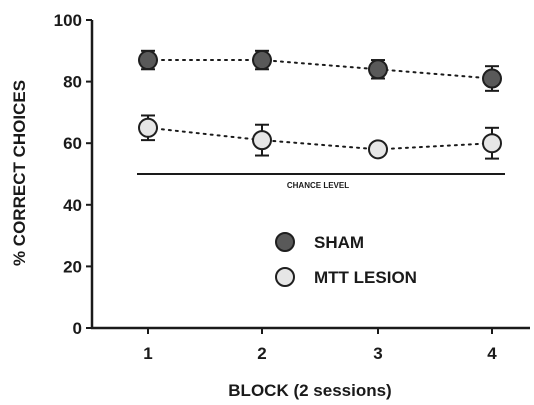  I want to click on chance-level-label: CHANCE LEVEL, so click(318, 185).